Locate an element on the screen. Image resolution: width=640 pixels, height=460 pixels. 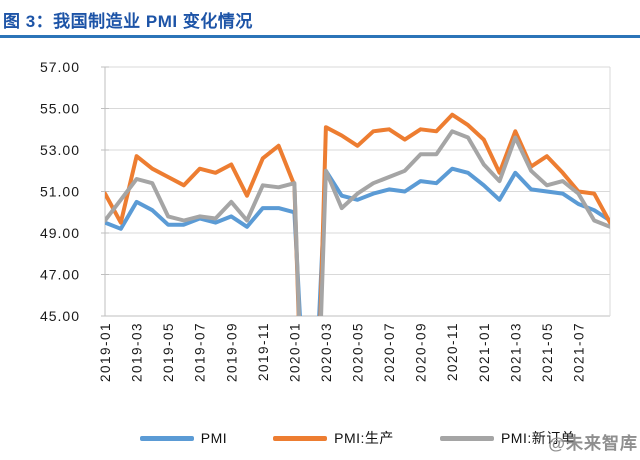
y-tick-label: 53.00 is located at coordinates (60, 150).